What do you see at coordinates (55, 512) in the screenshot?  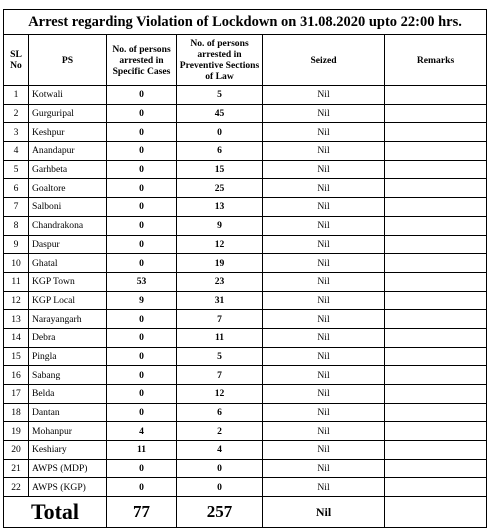 I see `total-label: Total` at bounding box center [55, 512].